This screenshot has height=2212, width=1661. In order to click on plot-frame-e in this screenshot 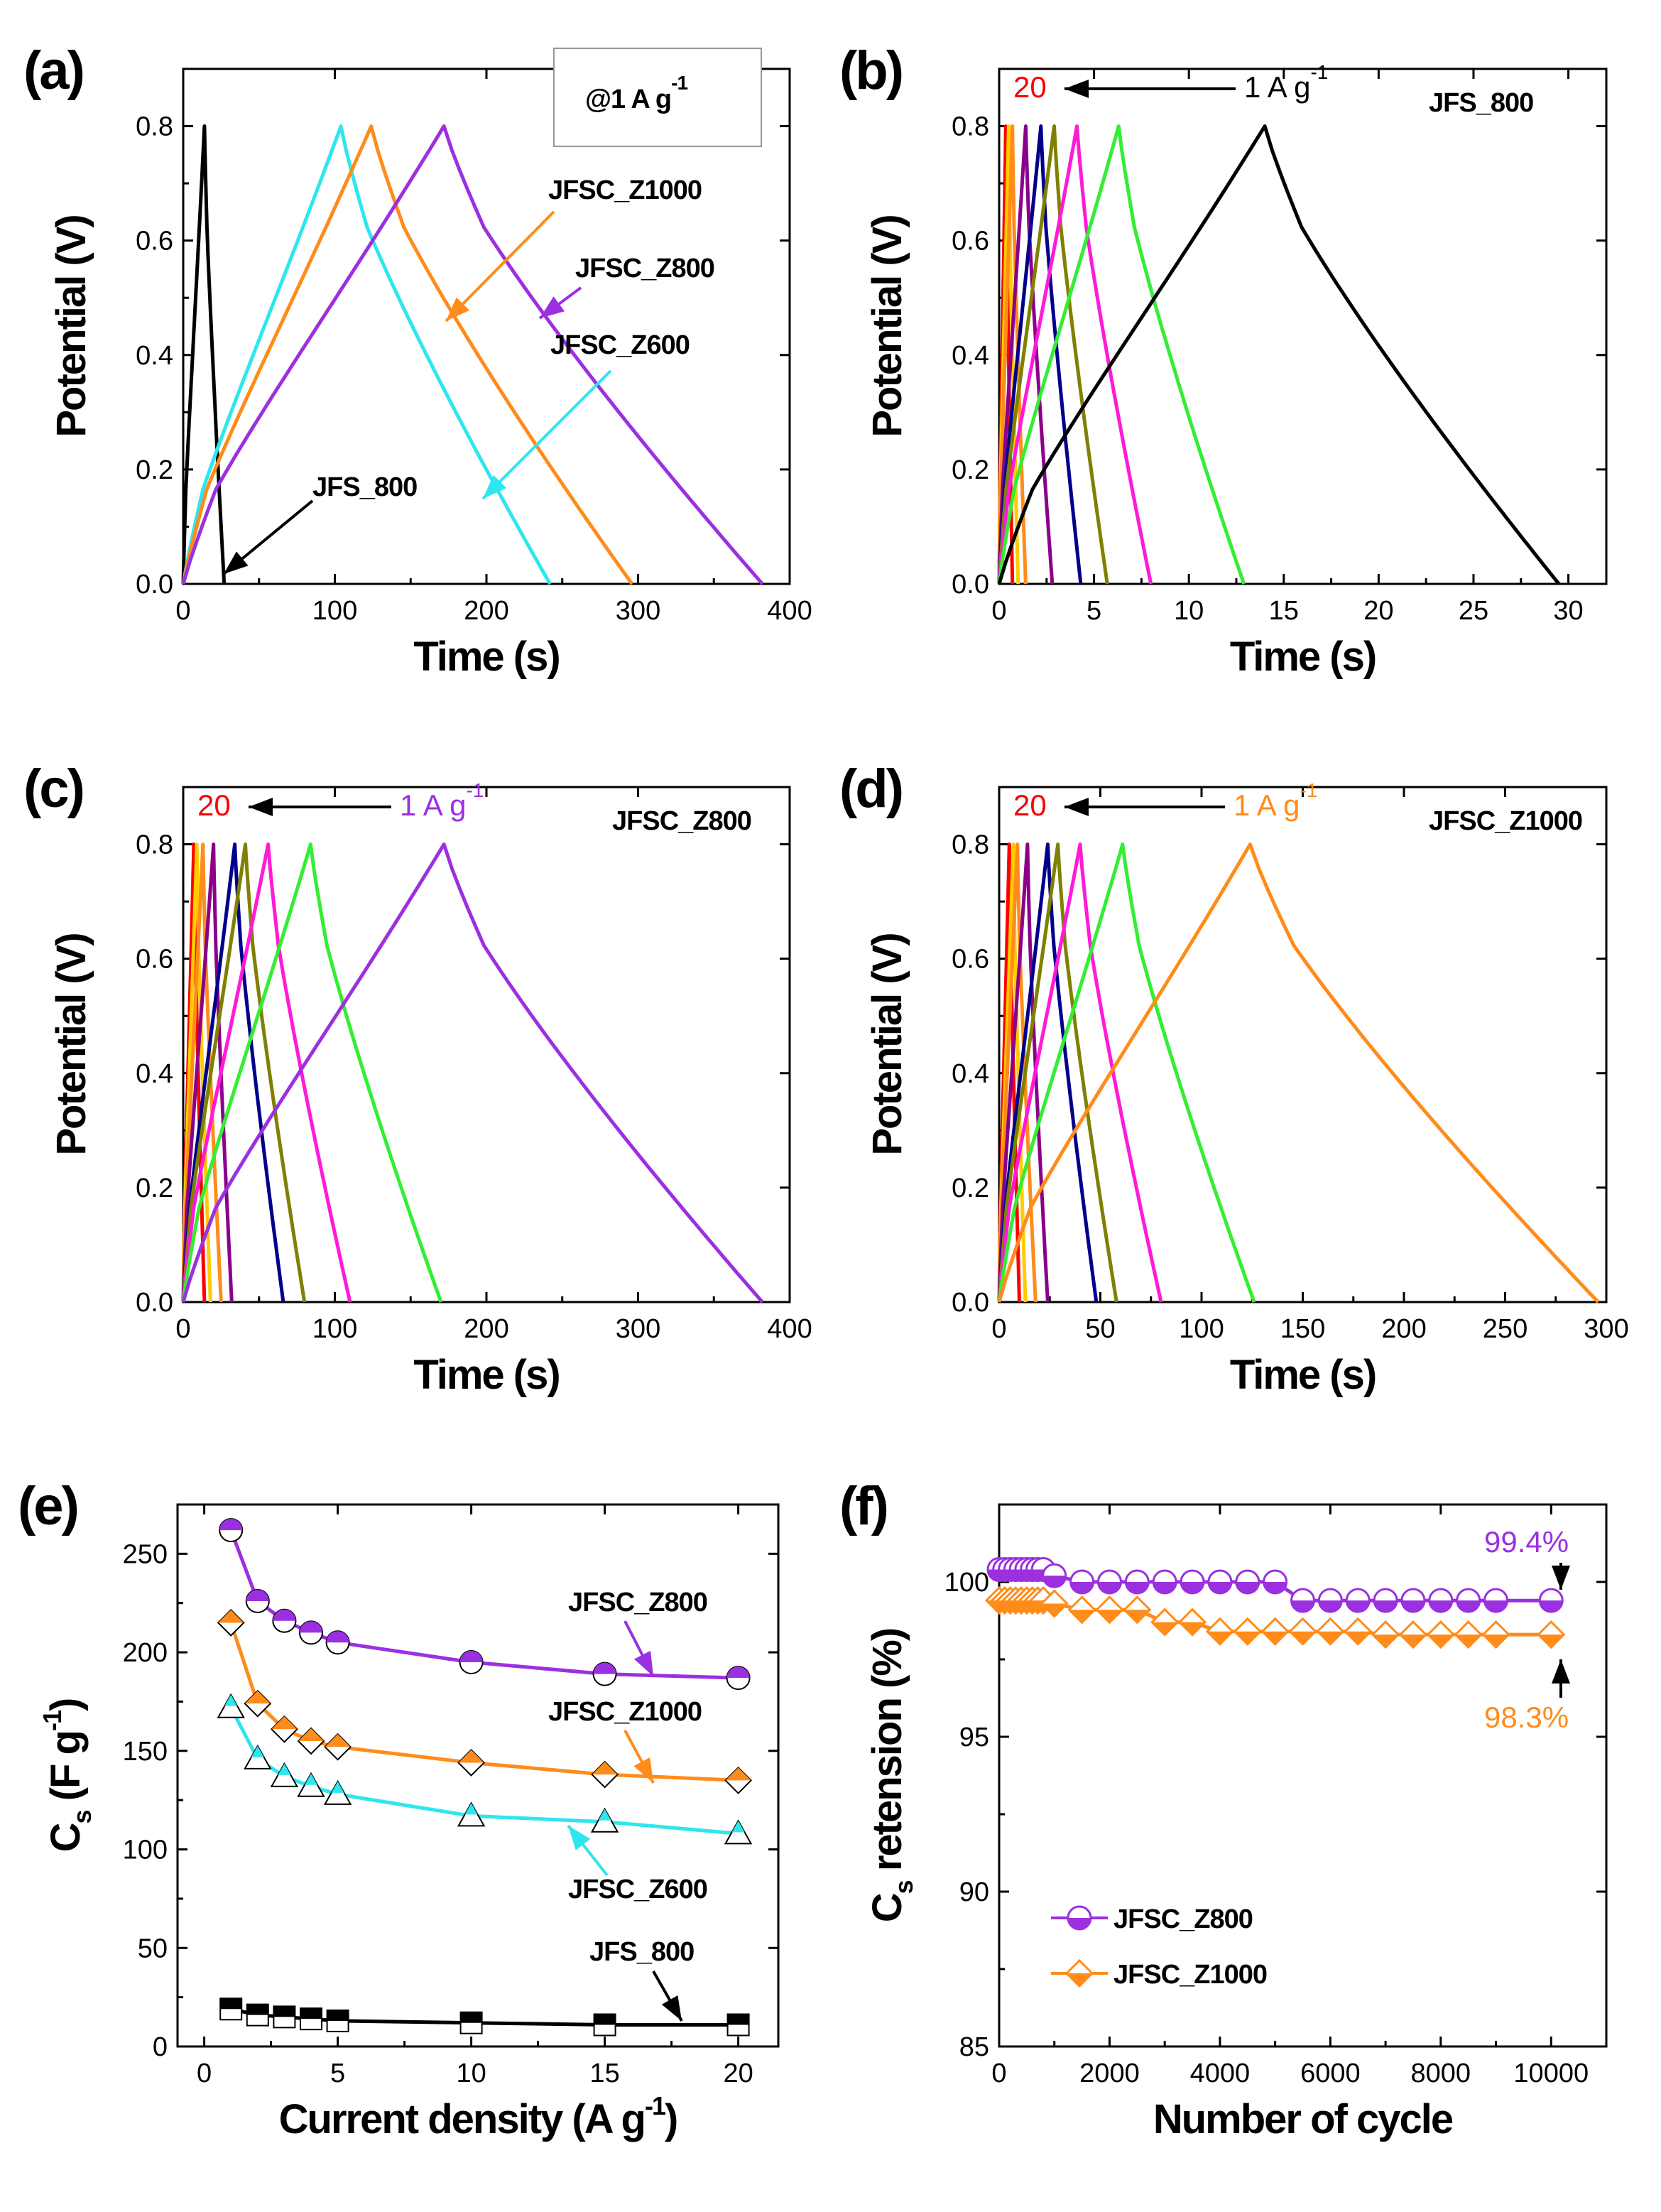, I will do `click(478, 1775)`.